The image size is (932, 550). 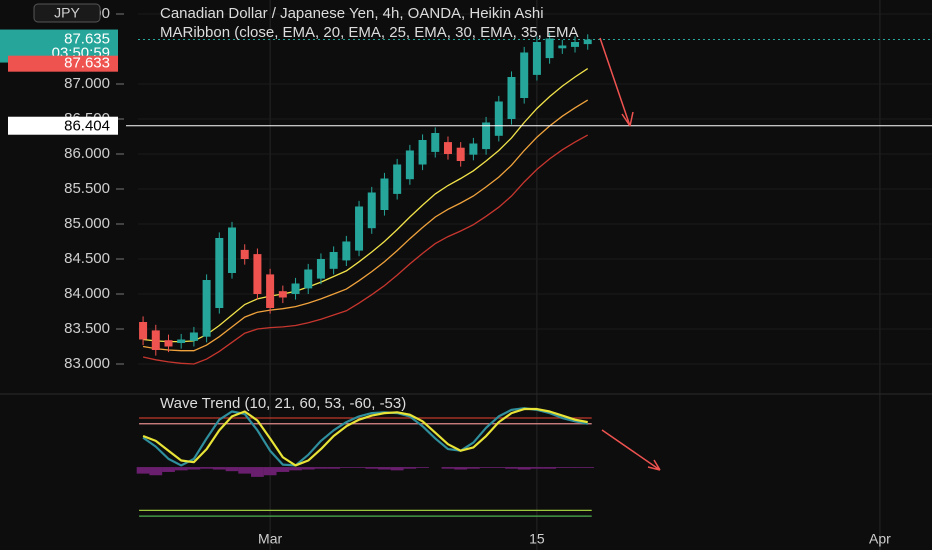 I want to click on y-tick-label: 84.000, so click(x=87, y=293).